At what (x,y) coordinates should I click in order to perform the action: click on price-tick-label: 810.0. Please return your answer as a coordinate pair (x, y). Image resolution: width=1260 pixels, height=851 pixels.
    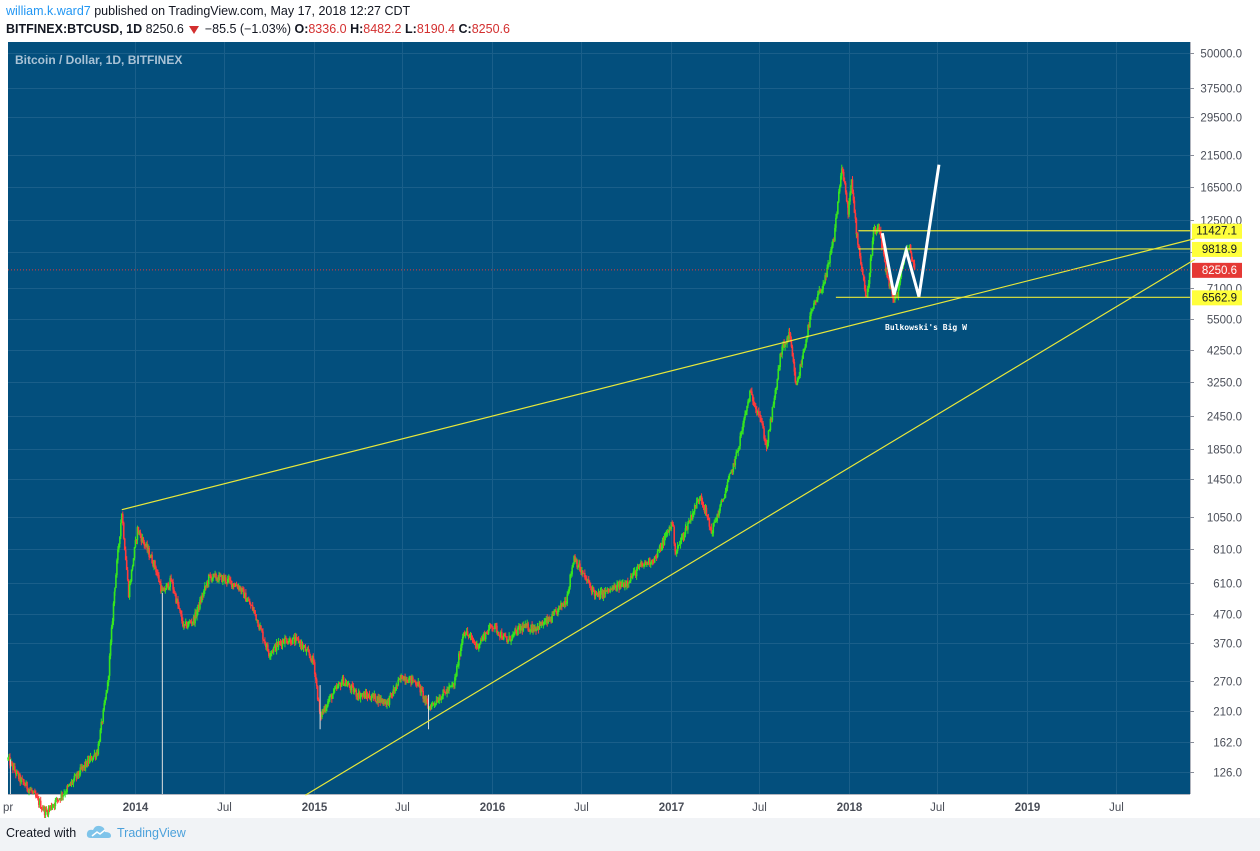
    Looking at the image, I should click on (1227, 551).